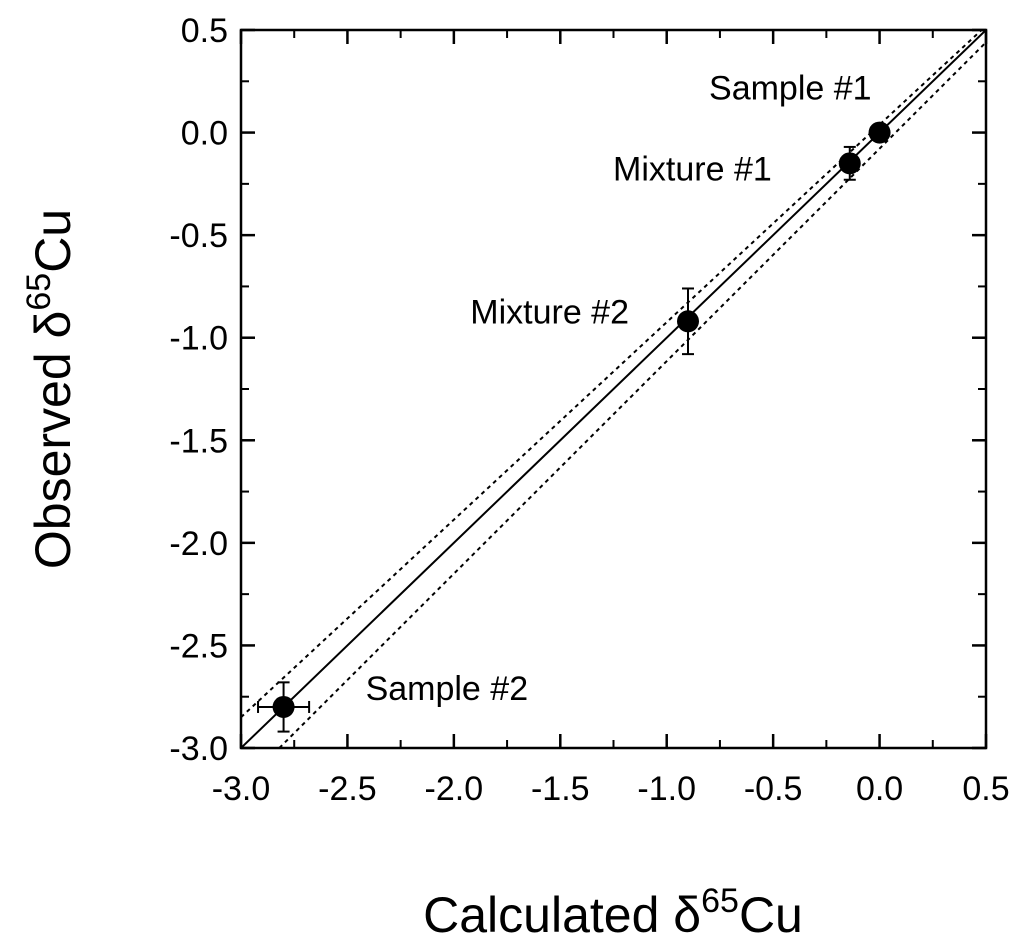 The image size is (1024, 949). Describe the element at coordinates (687, 915) in the screenshot. I see `x-axis-title-symbol: δ` at that location.